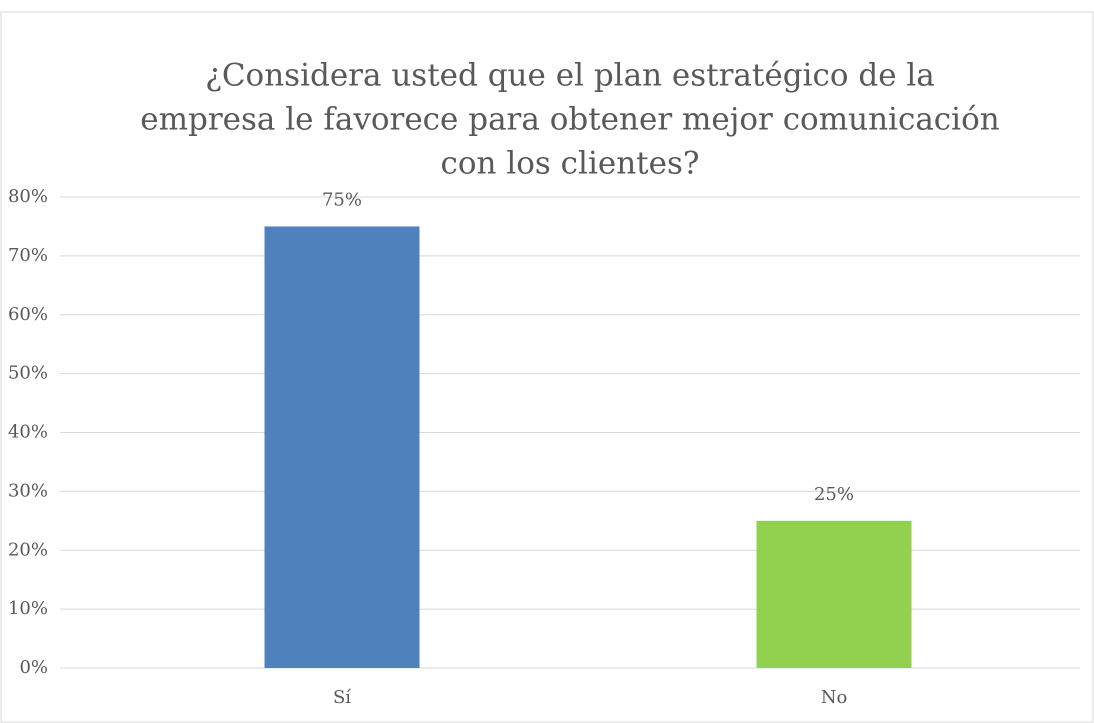  I want to click on y-tick-label: 80%, so click(28, 196).